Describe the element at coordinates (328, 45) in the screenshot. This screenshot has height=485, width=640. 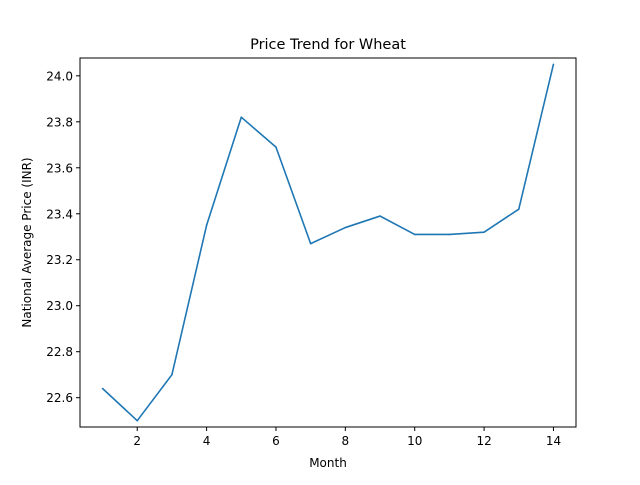
I see `chart-title: Price Trend for Wheat` at that location.